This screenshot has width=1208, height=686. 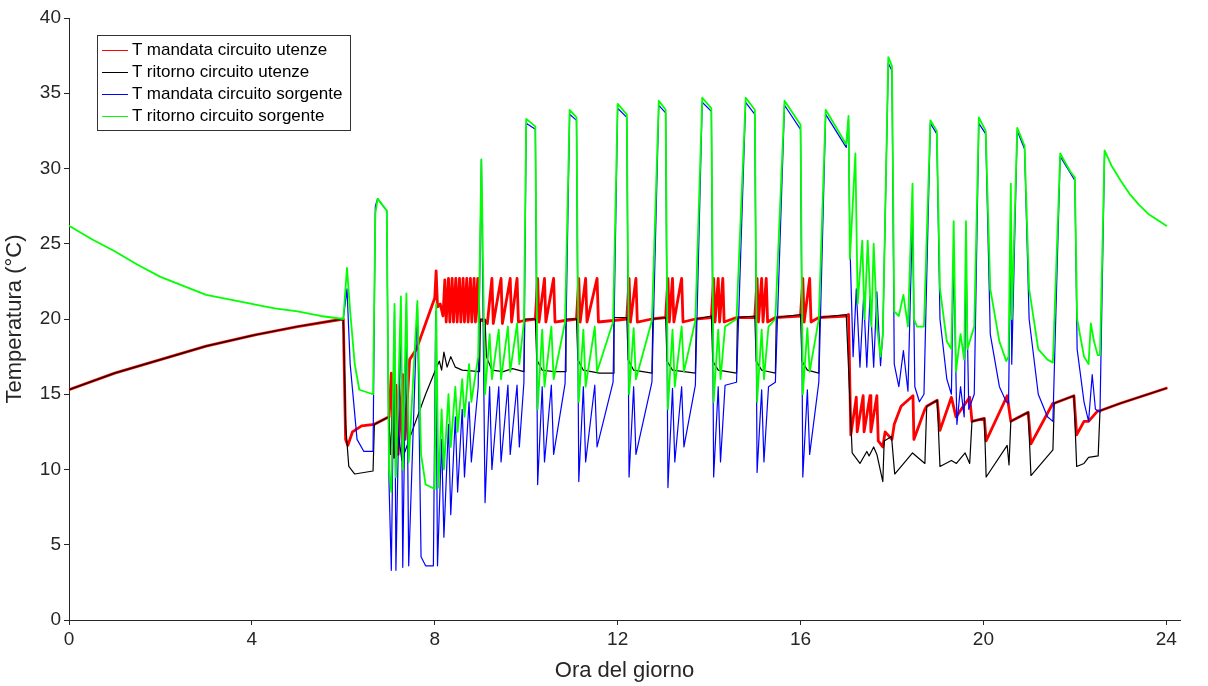 What do you see at coordinates (800, 638) in the screenshot?
I see `x-tick-label: 16` at bounding box center [800, 638].